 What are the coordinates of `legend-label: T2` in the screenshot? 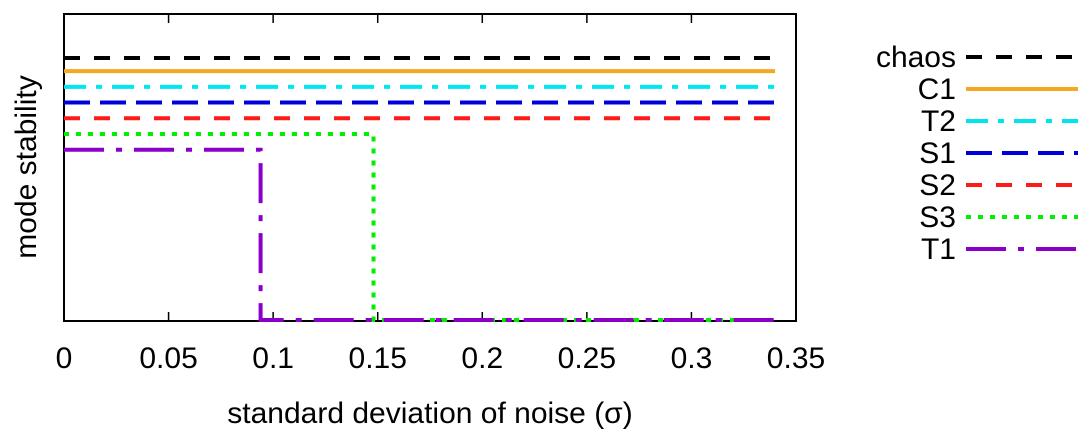 It's located at (938, 121).